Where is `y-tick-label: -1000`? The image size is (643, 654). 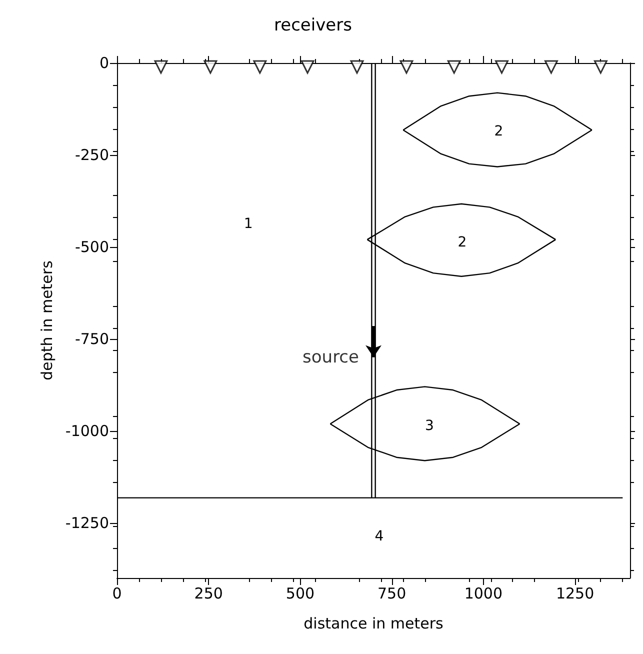 y-tick-label: -1000 is located at coordinates (87, 431).